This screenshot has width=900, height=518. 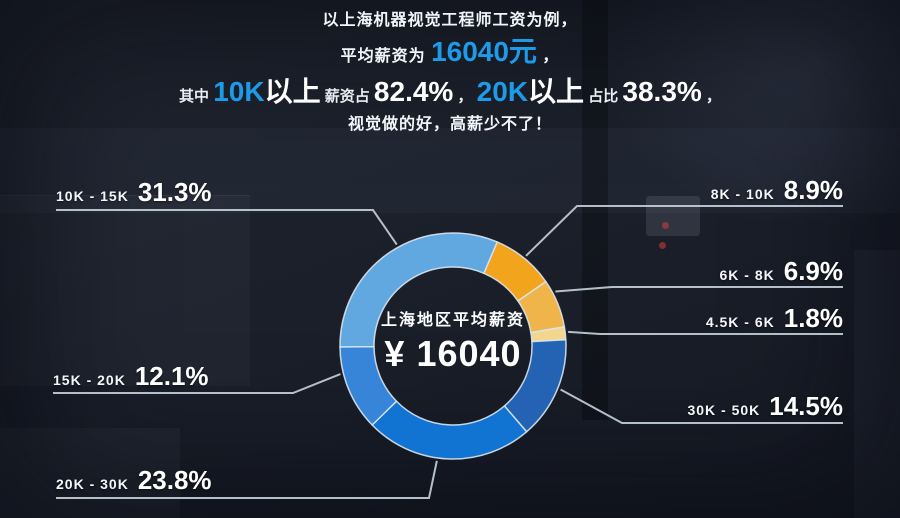 I want to click on pct-text: 31.3%, so click(x=174, y=192).